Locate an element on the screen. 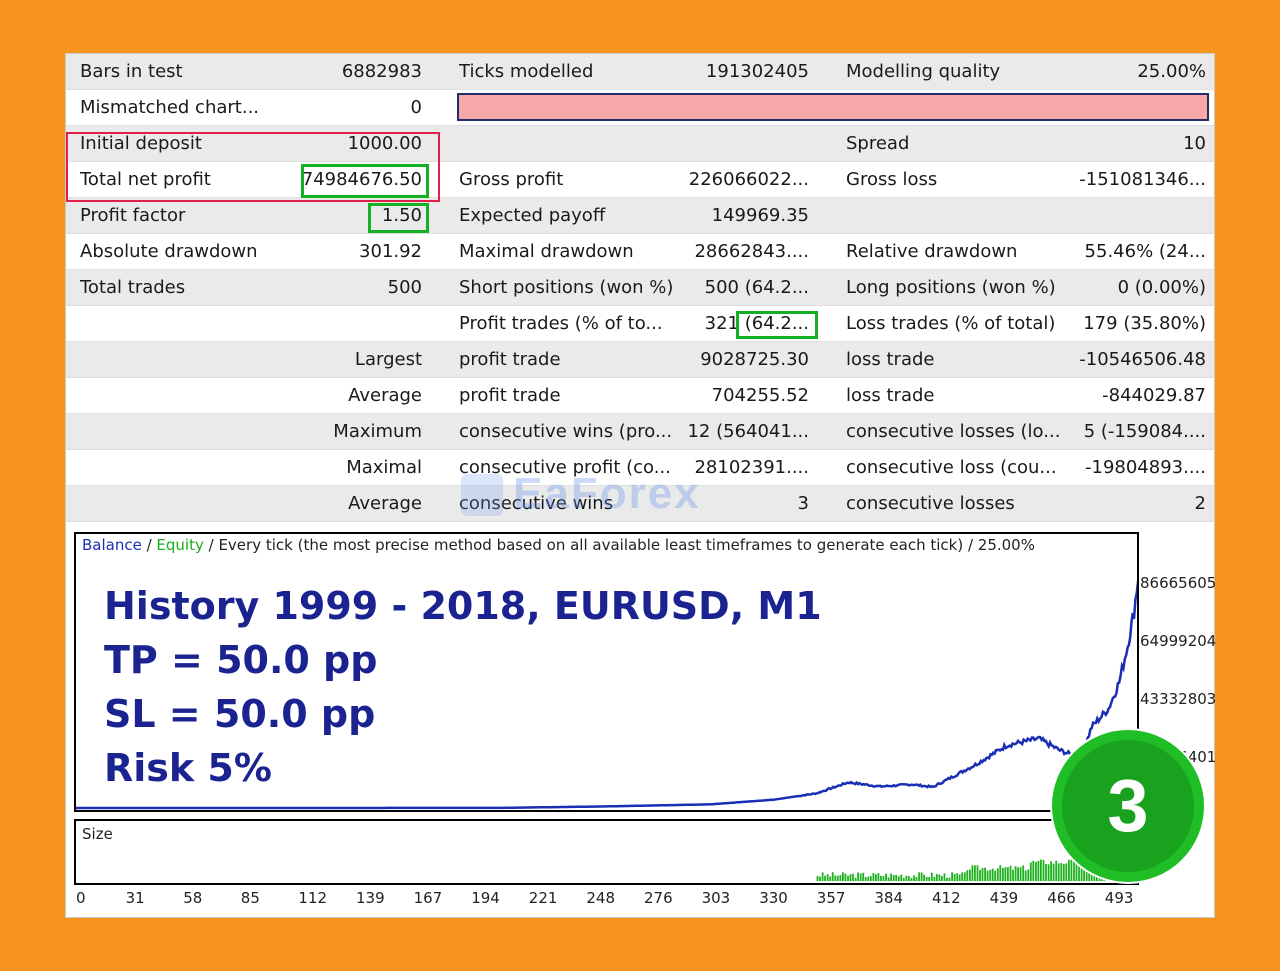 The height and width of the screenshot is (971, 1280). stat-label: Ticks modelled is located at coordinates (526, 71).